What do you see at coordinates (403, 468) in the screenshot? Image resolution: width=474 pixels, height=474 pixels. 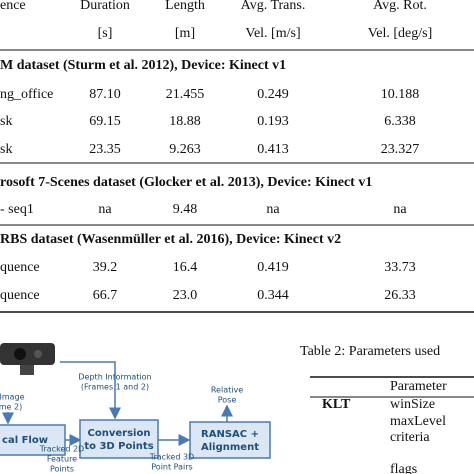 I see `param: flags` at bounding box center [403, 468].